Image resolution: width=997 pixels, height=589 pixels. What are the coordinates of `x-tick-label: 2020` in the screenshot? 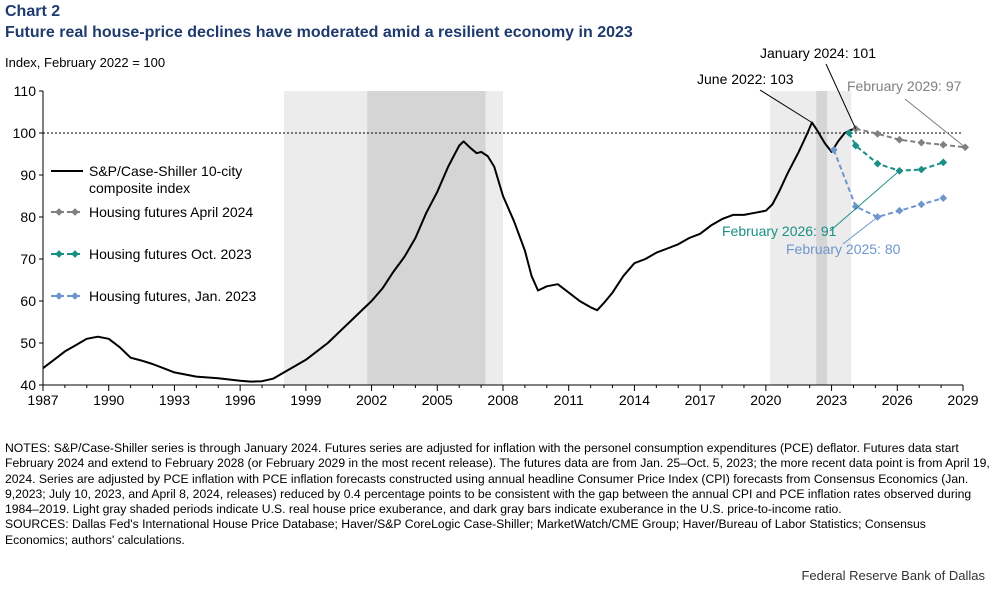 It's located at (765, 400).